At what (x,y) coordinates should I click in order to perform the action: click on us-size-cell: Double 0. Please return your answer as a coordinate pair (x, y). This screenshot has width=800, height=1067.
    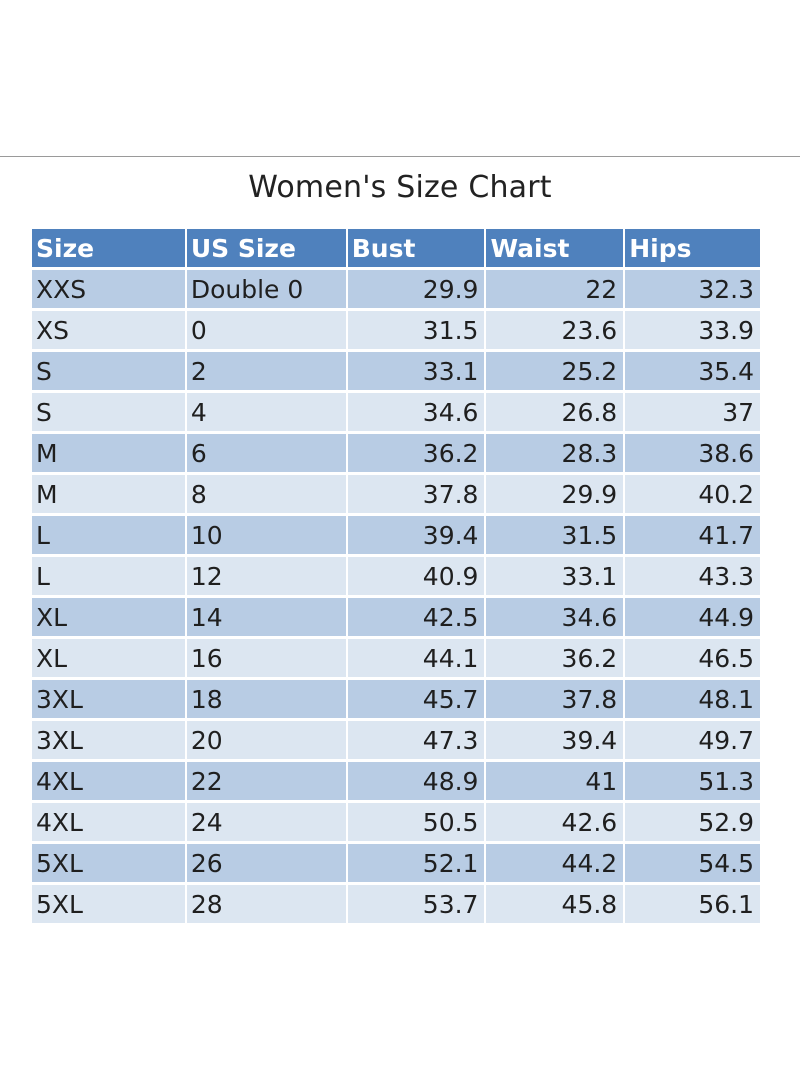
    Looking at the image, I should click on (266, 290).